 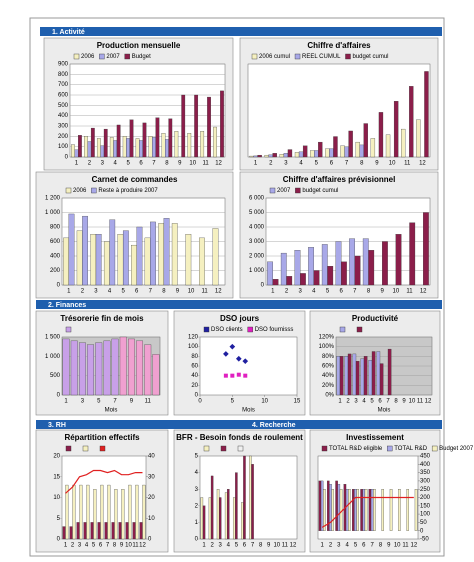 I want to click on y-tick-label: 5, so click(x=59, y=519).